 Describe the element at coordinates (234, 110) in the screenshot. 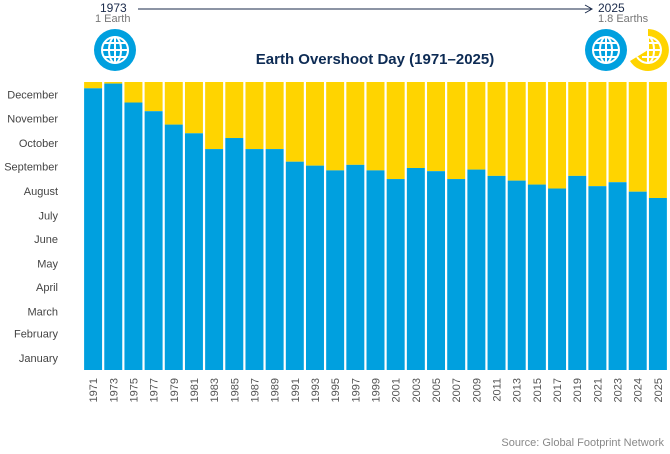

I see `bar-remainder-1985` at that location.